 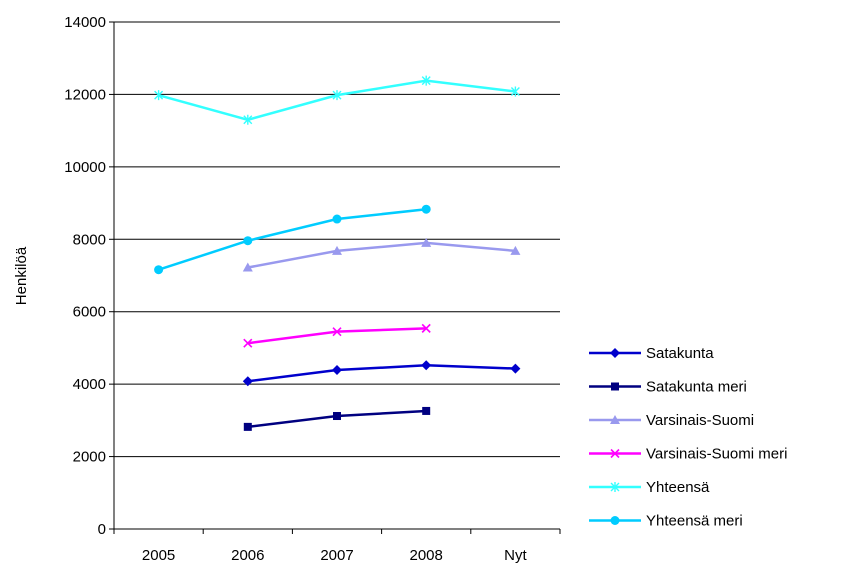 I want to click on y-tick-label: 6000, so click(x=89, y=312).